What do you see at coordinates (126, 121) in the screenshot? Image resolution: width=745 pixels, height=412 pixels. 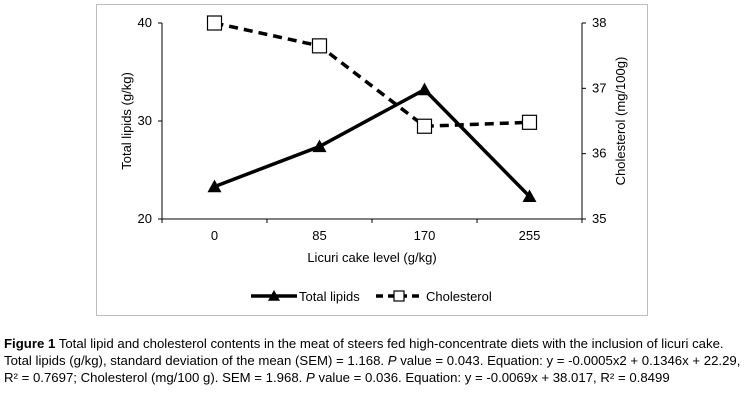 I see `y-axis-left-title: Total lipids (g/kg)` at bounding box center [126, 121].